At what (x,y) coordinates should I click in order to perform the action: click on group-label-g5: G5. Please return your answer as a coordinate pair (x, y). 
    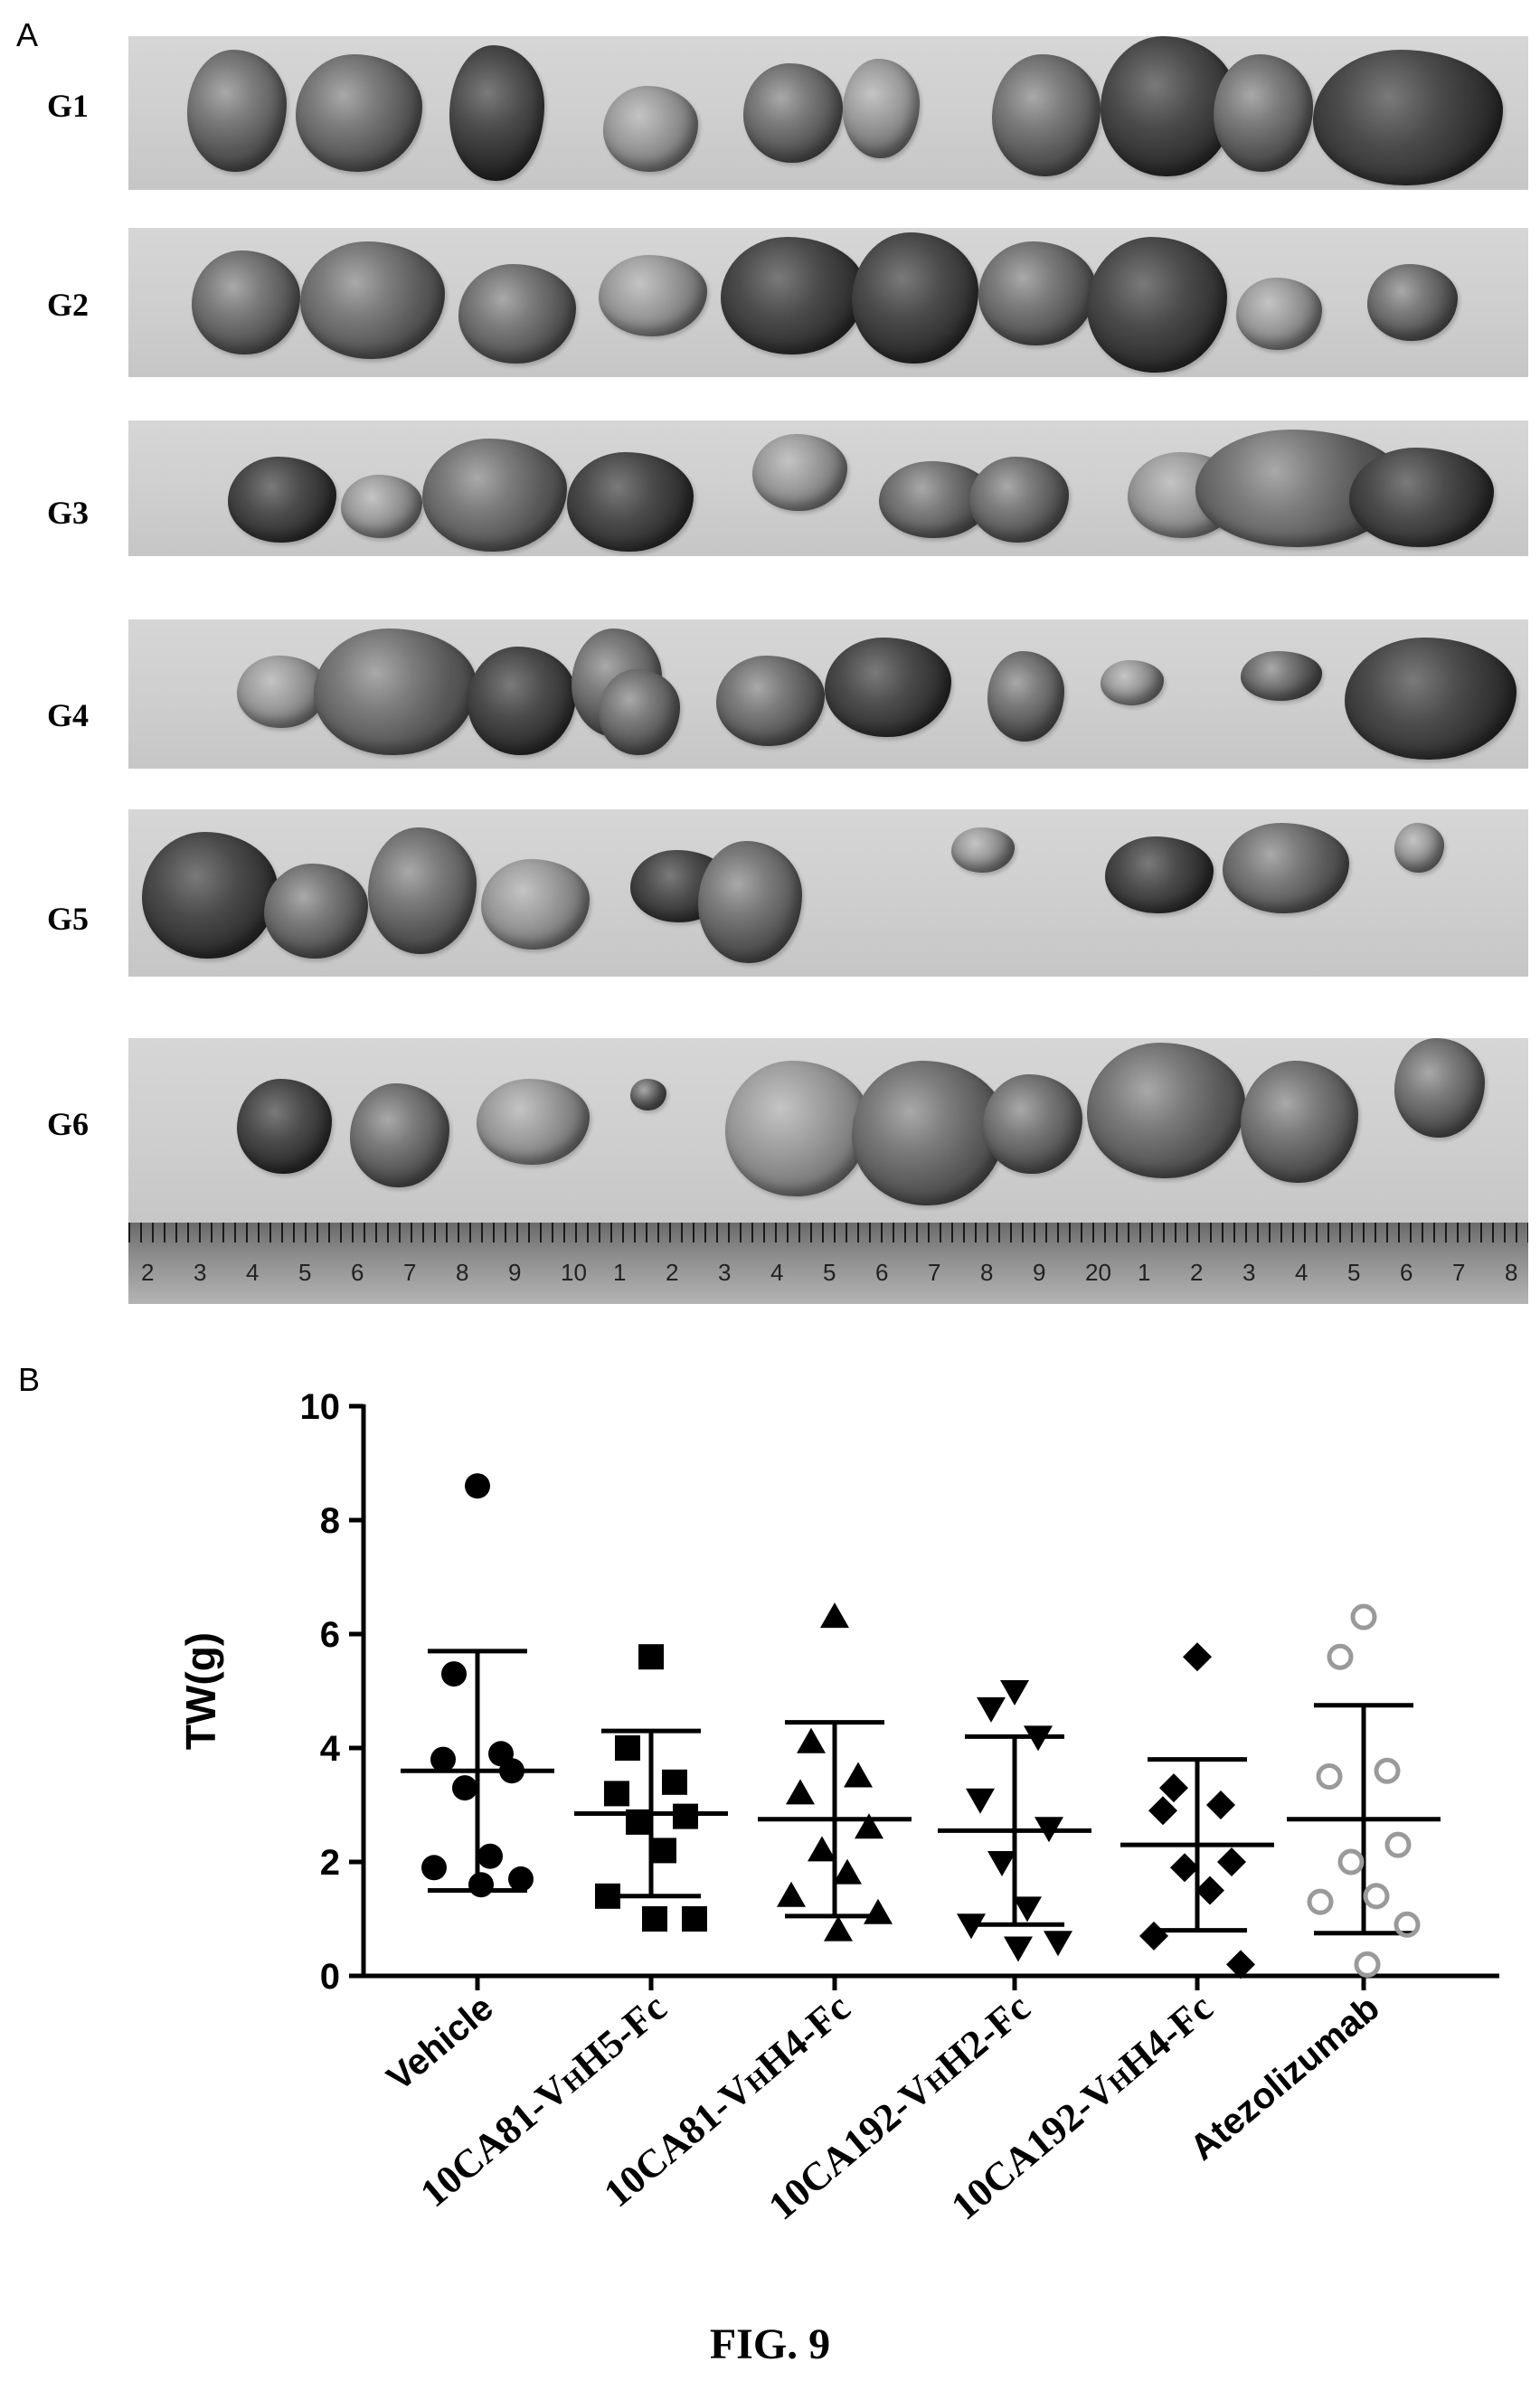
    Looking at the image, I should click on (68, 919).